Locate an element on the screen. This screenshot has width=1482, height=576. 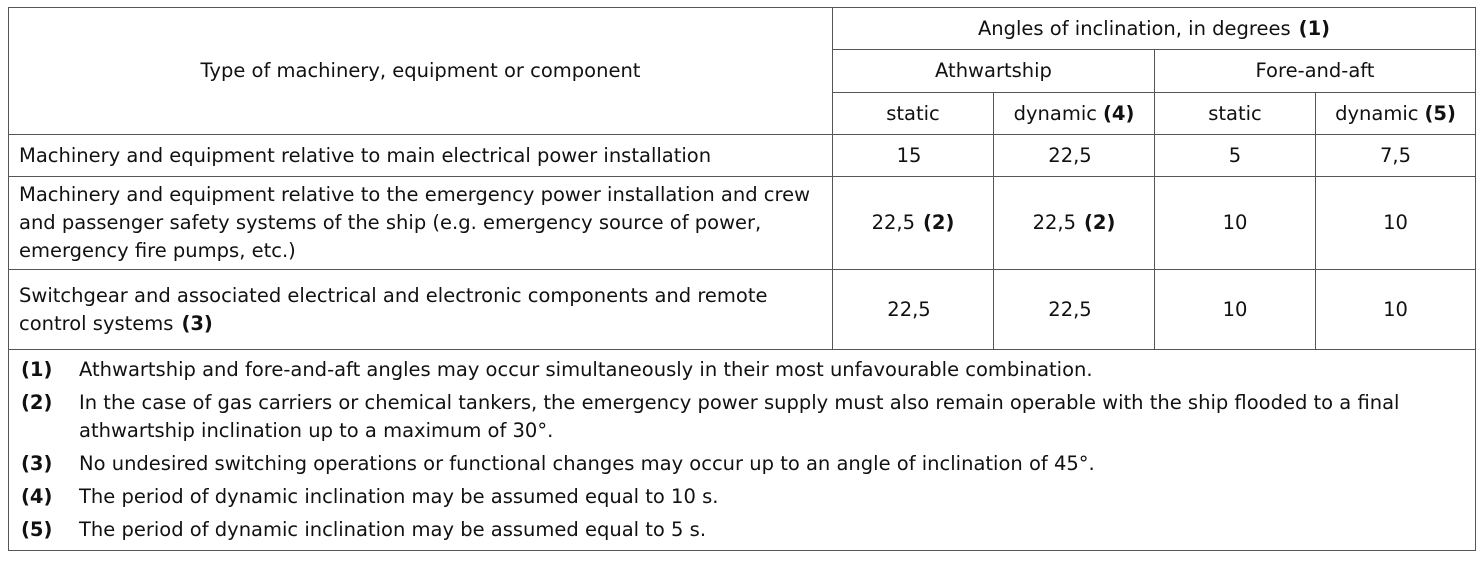
ath-dynamic-ref: (2) is located at coordinates (1100, 222).